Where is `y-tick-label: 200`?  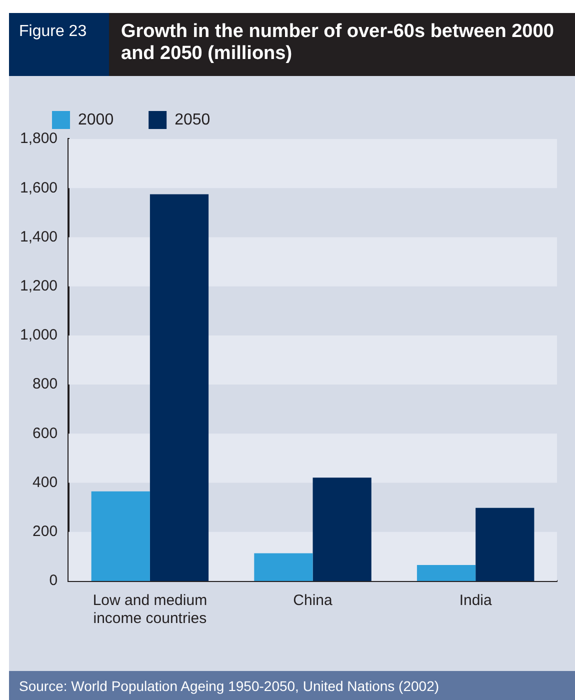 y-tick-label: 200 is located at coordinates (45, 531).